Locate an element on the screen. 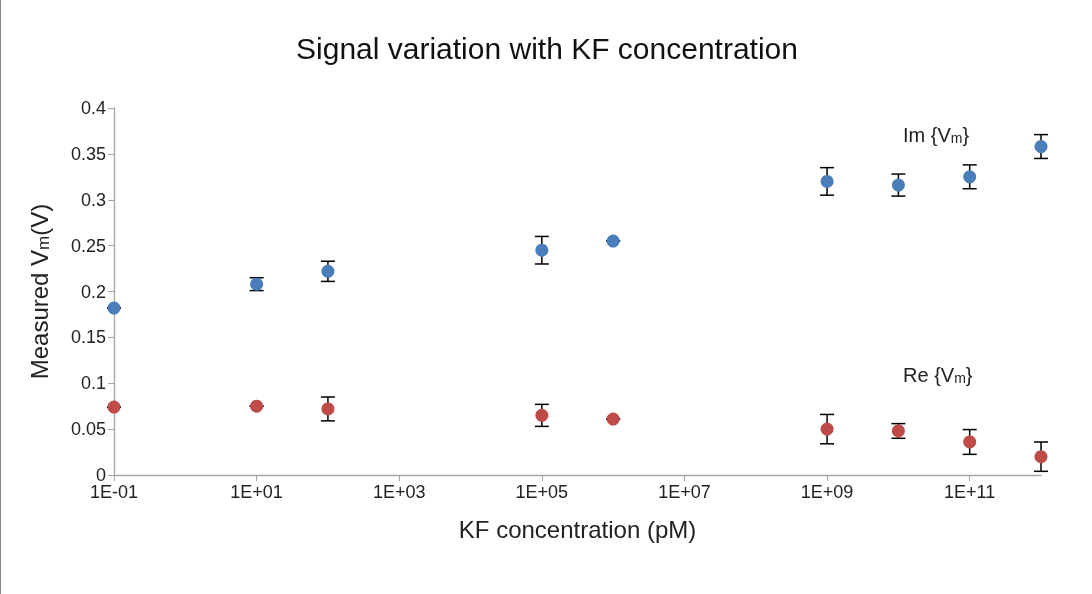 The width and height of the screenshot is (1092, 594). x-tick-label: 1E+07 is located at coordinates (684, 492).